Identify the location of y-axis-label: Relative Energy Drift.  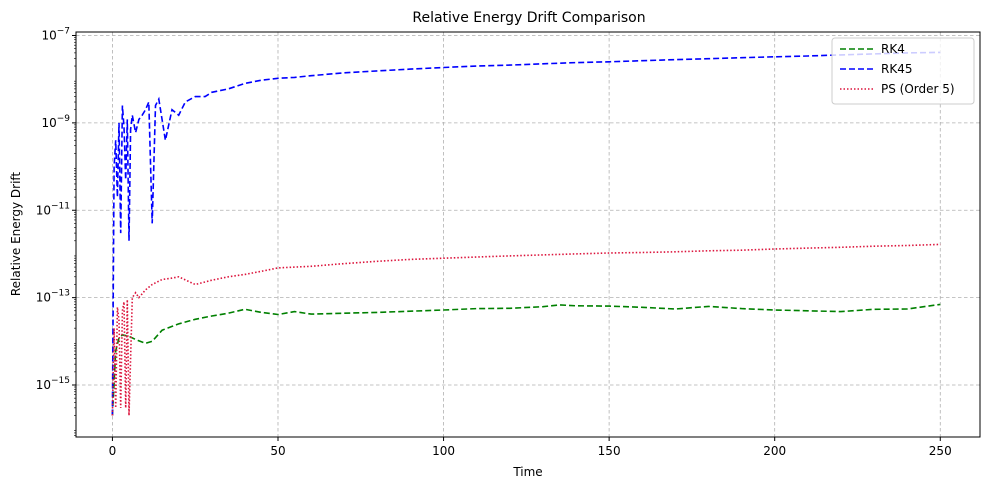
(16, 234).